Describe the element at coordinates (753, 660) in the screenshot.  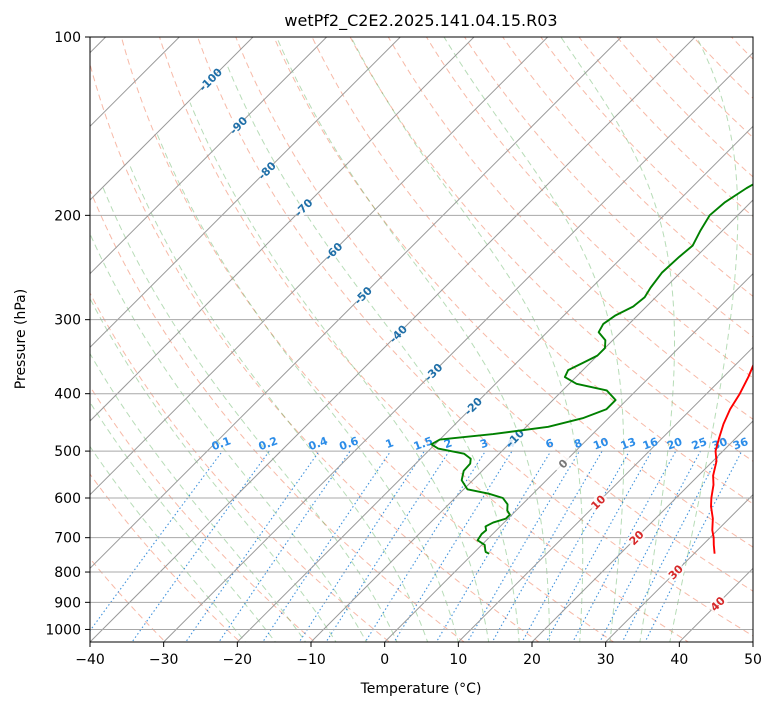
I see `x-tick-label: 50` at that location.